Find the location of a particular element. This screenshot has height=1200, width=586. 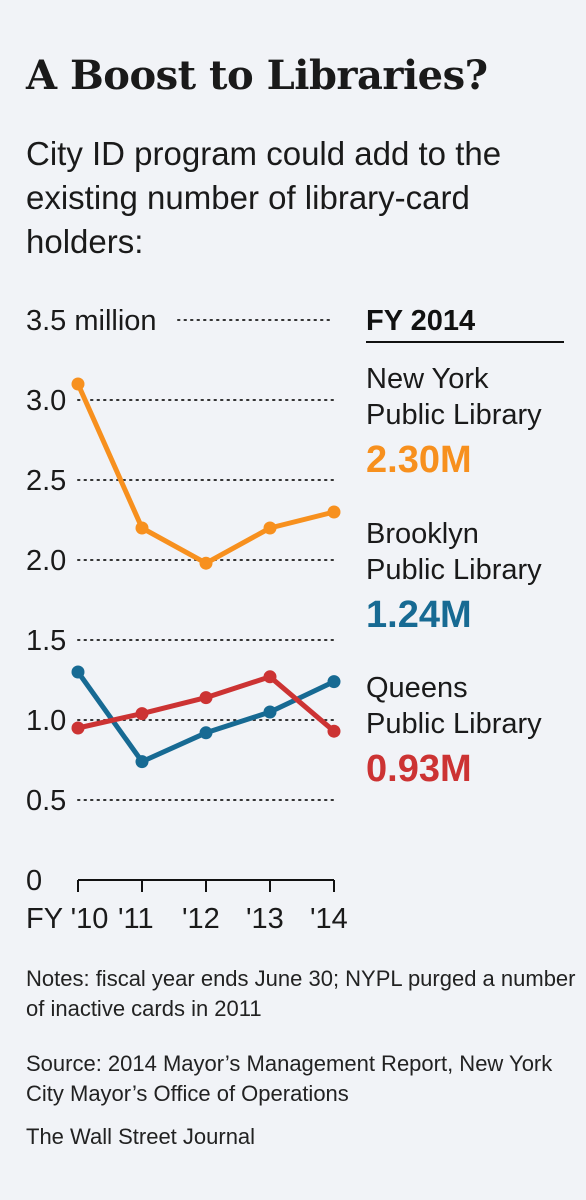

library-name: Brooklyn is located at coordinates (422, 534).